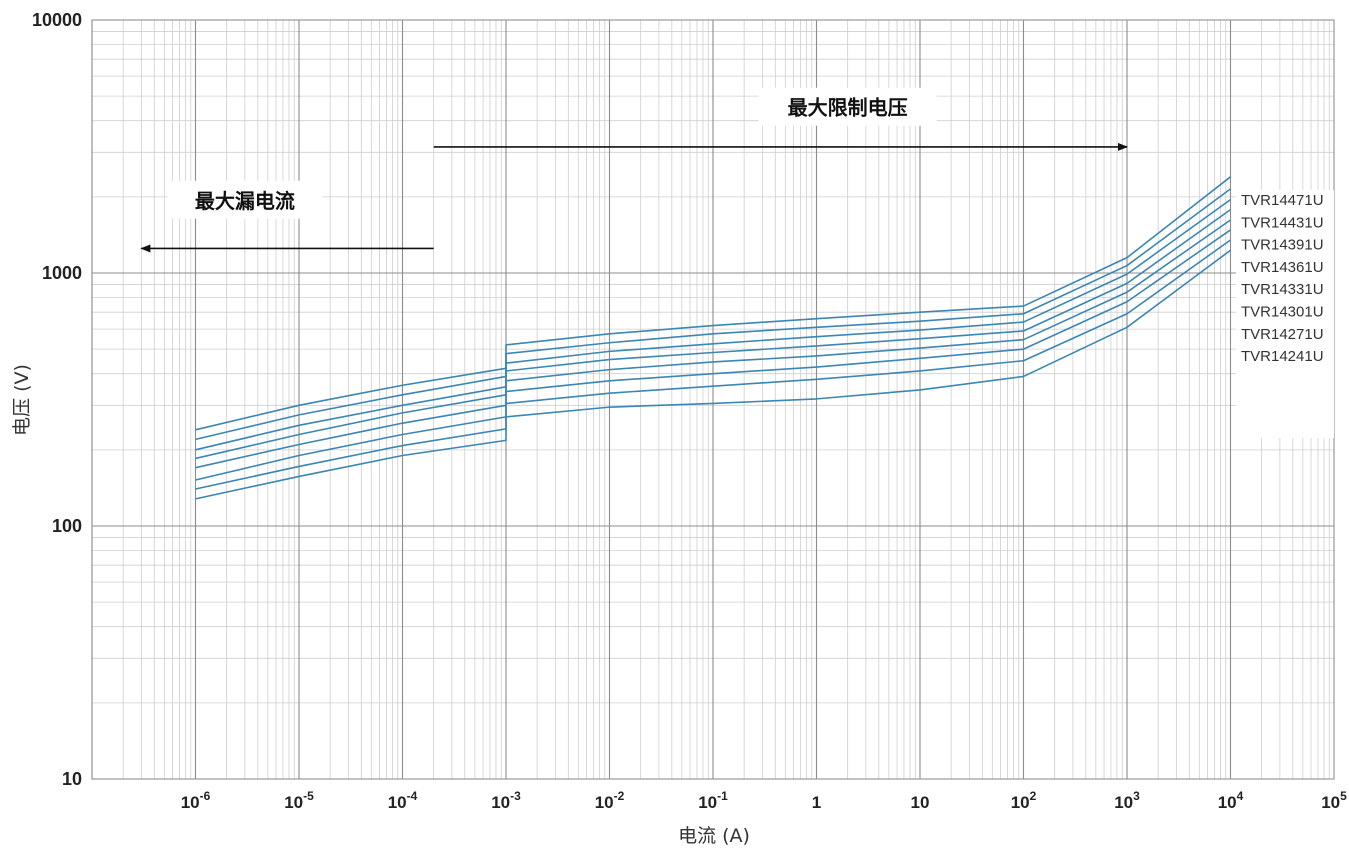  What do you see at coordinates (57, 399) in the screenshot?
I see `y-axis-ticks: 10 100 1000 10000` at bounding box center [57, 399].